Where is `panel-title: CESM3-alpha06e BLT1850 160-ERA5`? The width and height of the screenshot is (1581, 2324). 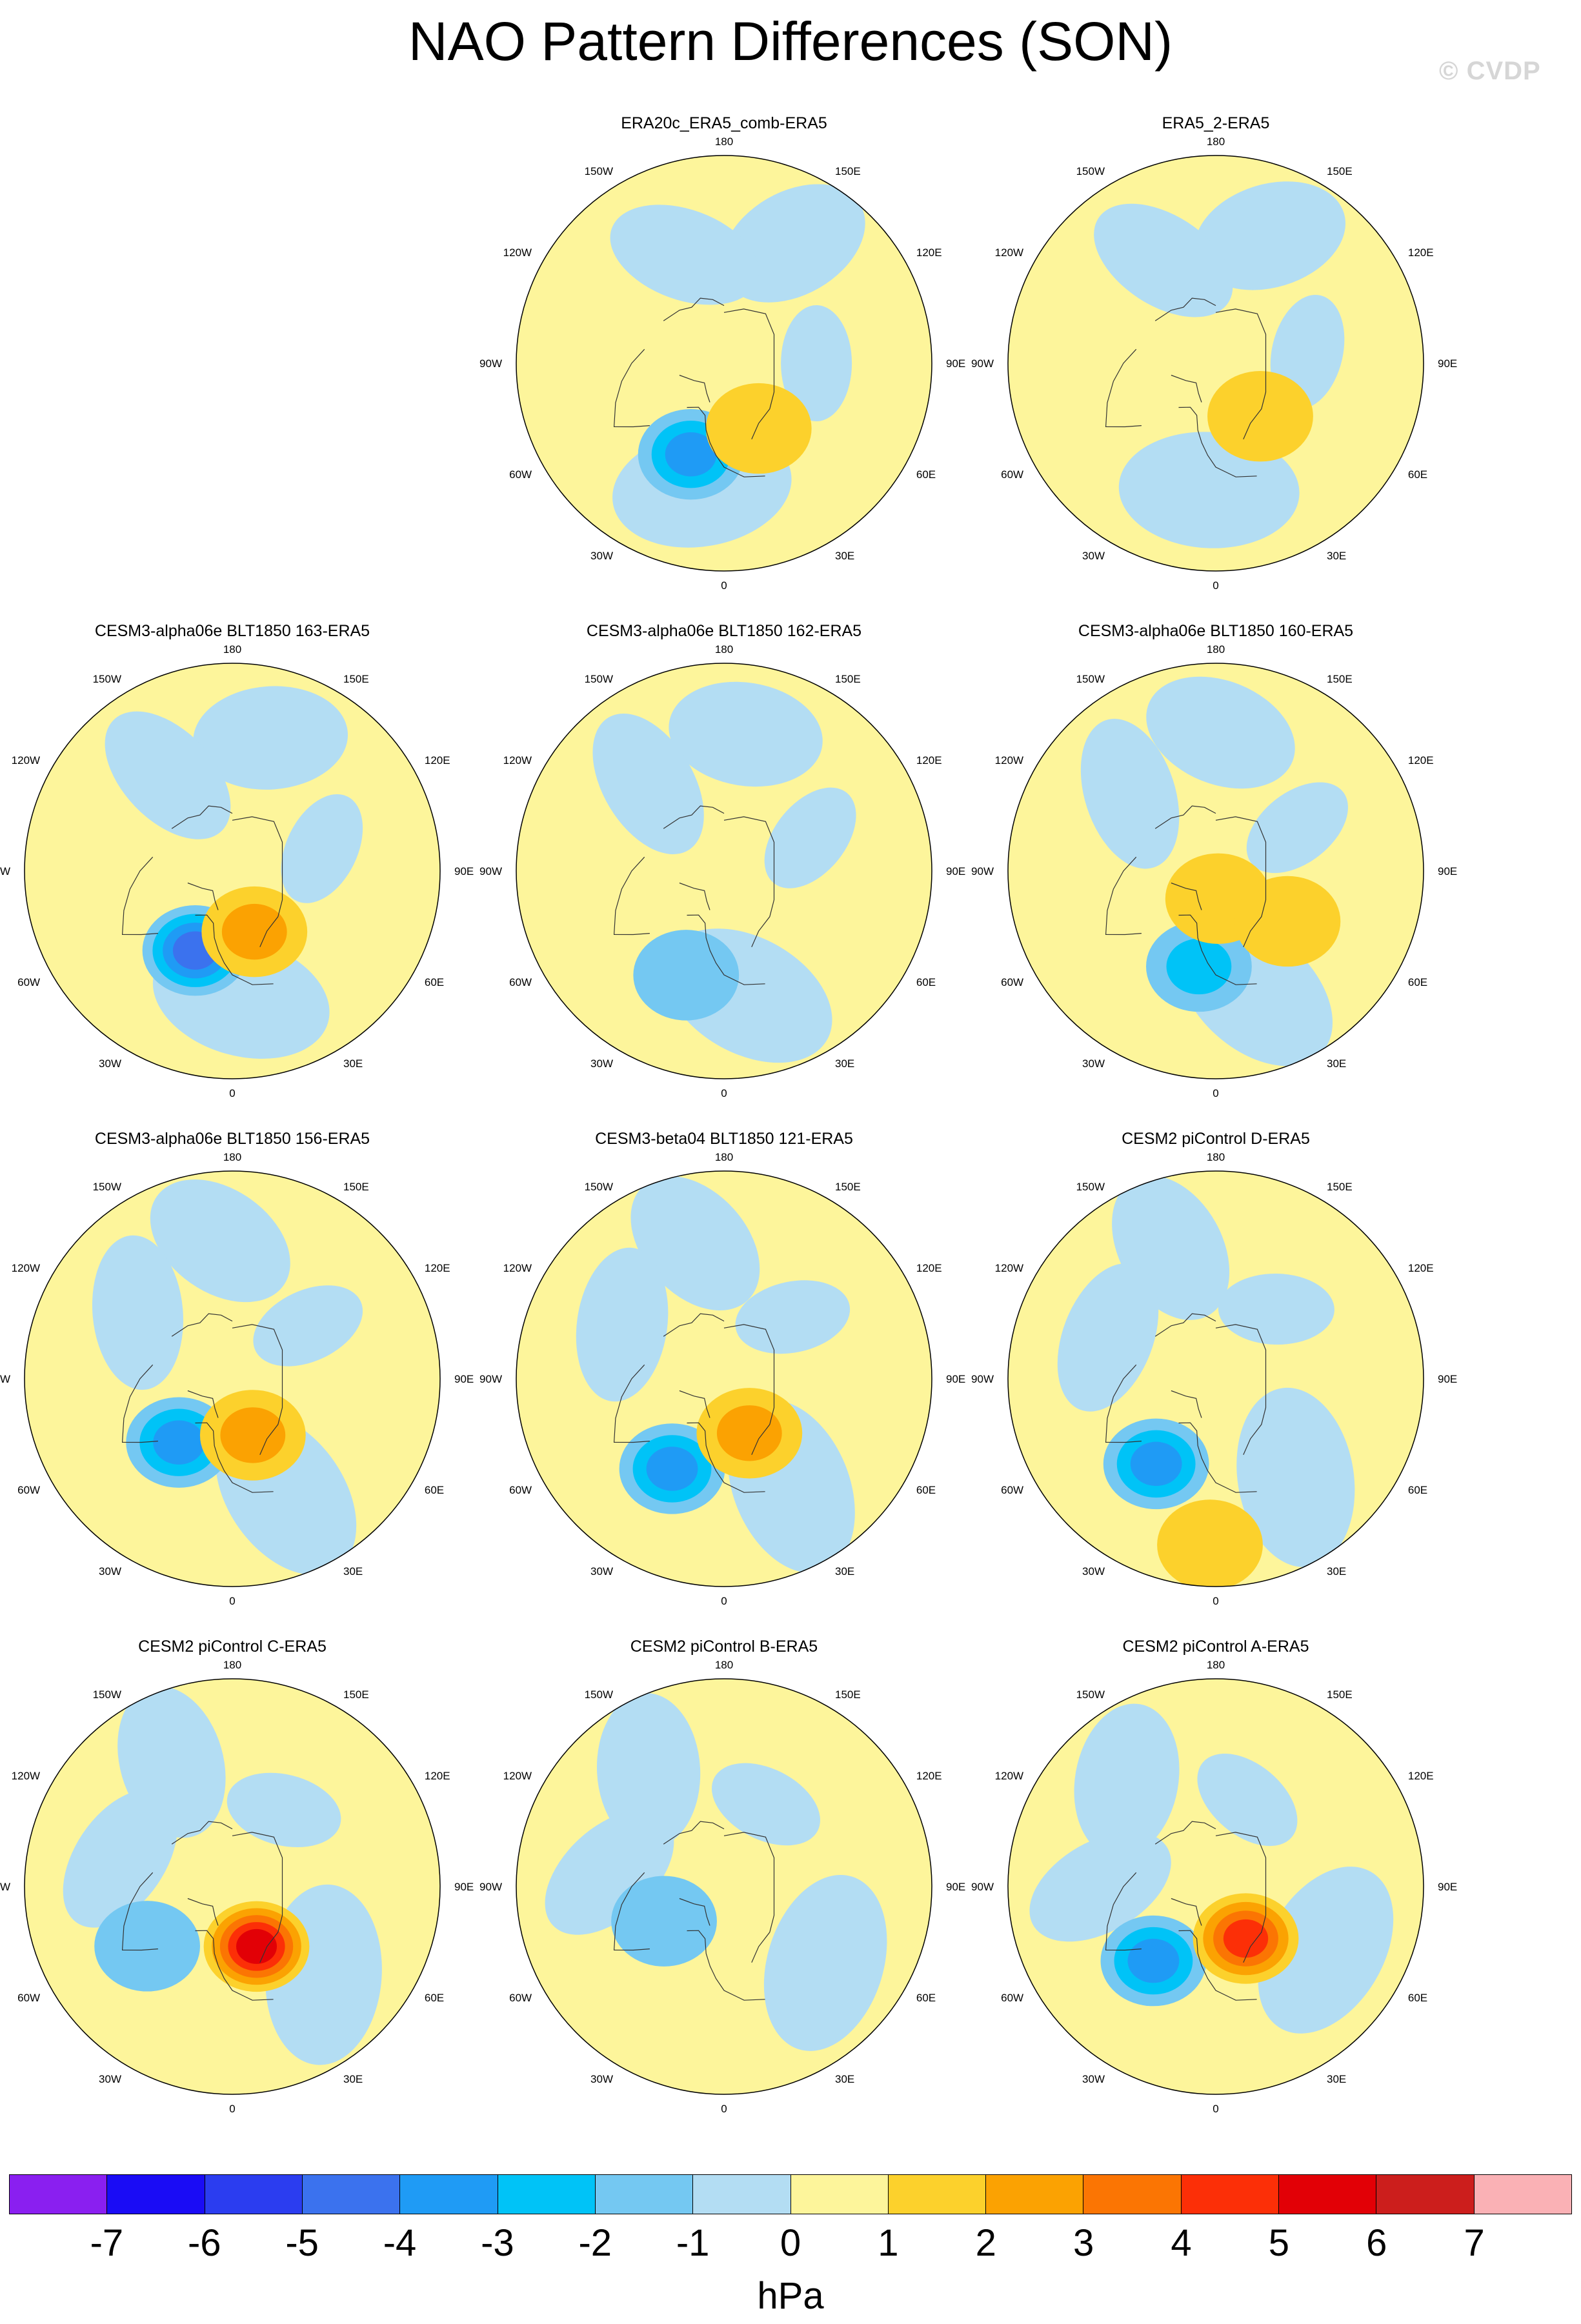
panel-title: CESM3-alpha06e BLT1850 160-ERA5 is located at coordinates (1216, 631).